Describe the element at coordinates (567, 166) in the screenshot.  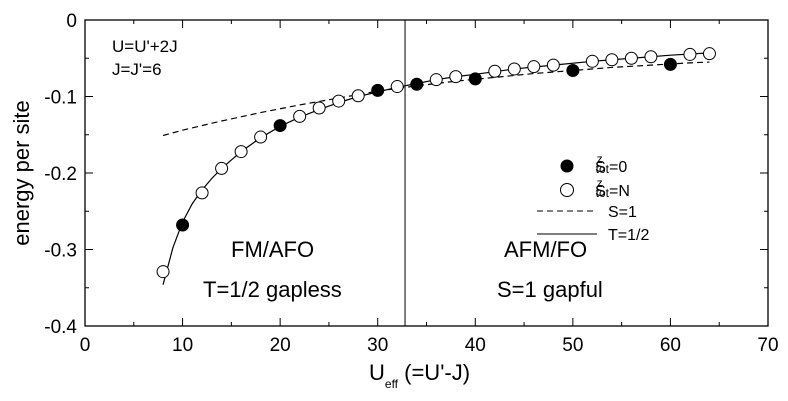
I see `legend-marker-filled` at that location.